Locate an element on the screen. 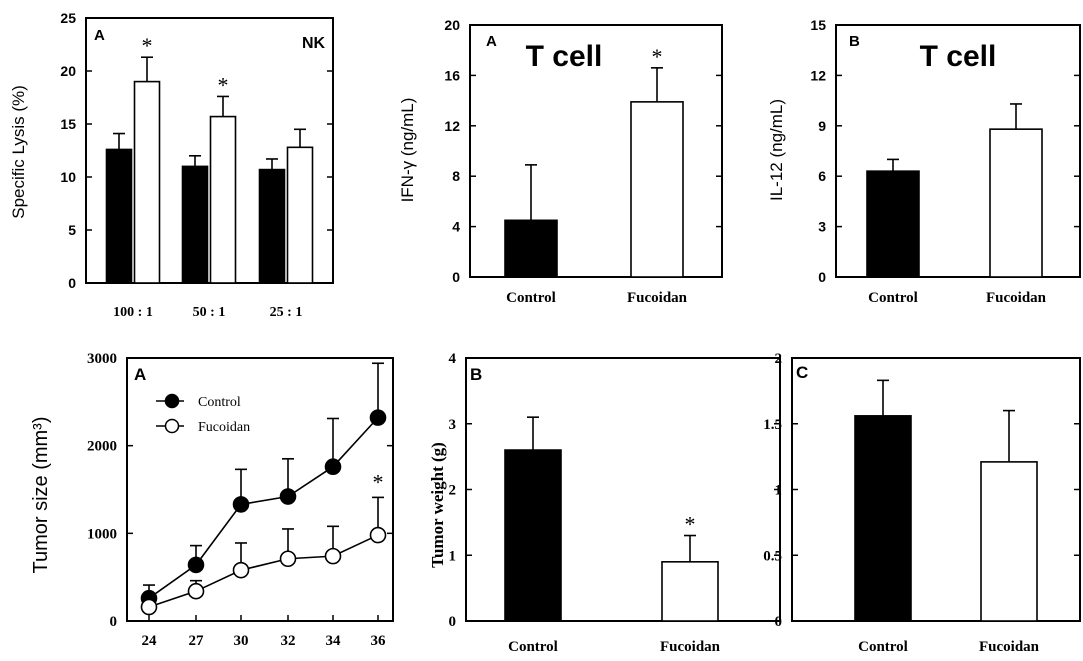 The width and height of the screenshot is (1083, 661). x-tick-label: 24 is located at coordinates (150, 641).